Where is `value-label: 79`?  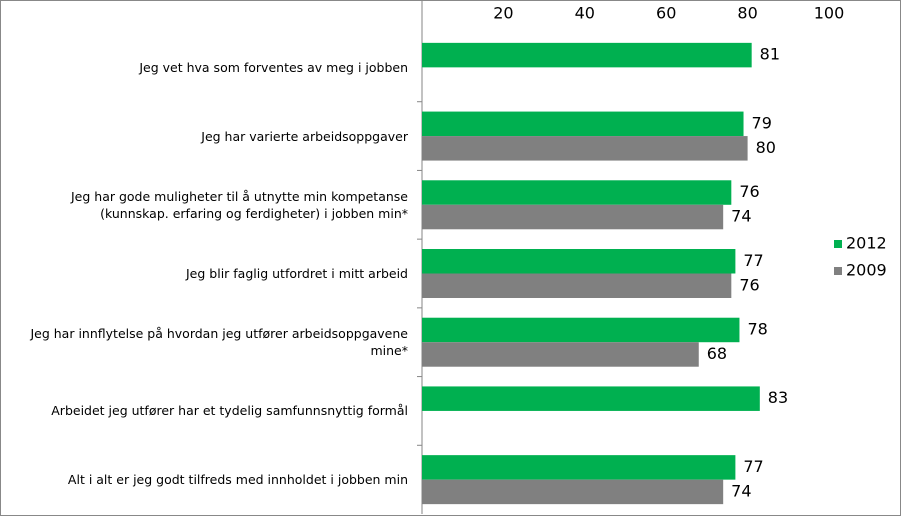
value-label: 79 is located at coordinates (762, 122).